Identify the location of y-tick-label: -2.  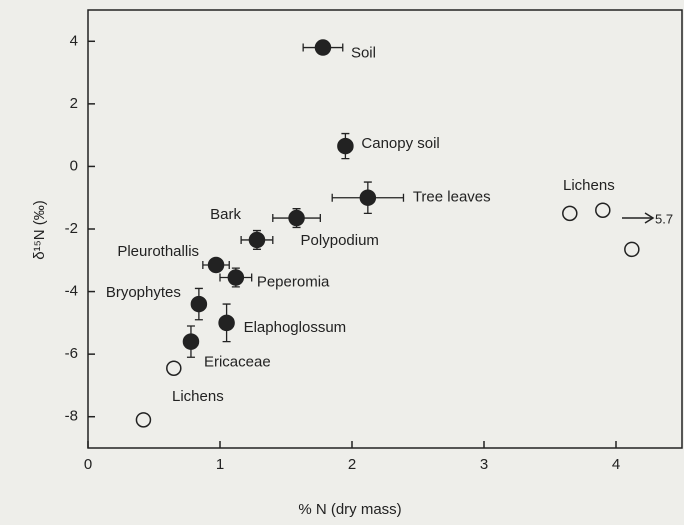
(71, 228).